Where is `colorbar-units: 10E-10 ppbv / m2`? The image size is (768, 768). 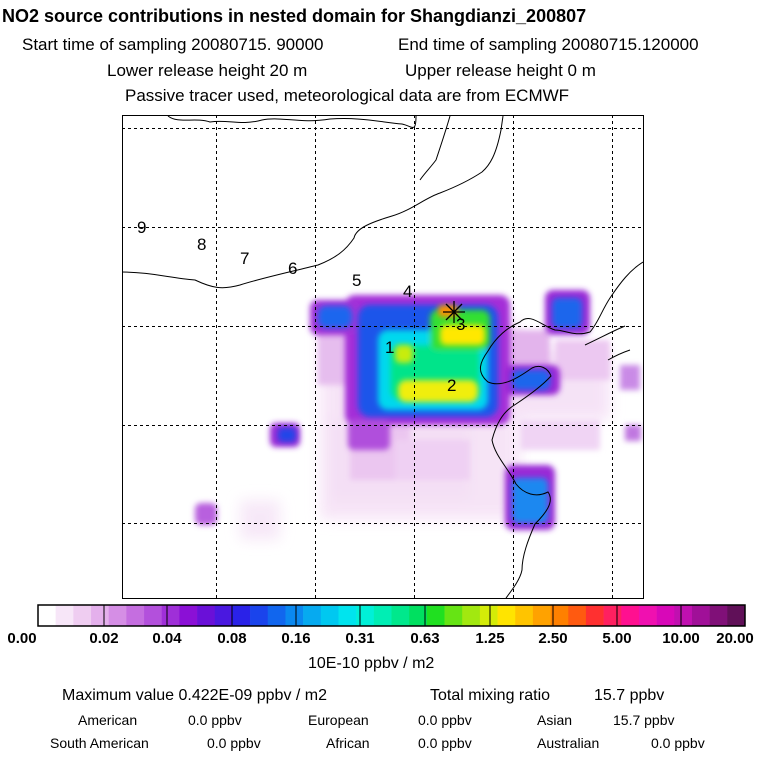
colorbar-units: 10E-10 ppbv / m2 is located at coordinates (371, 663).